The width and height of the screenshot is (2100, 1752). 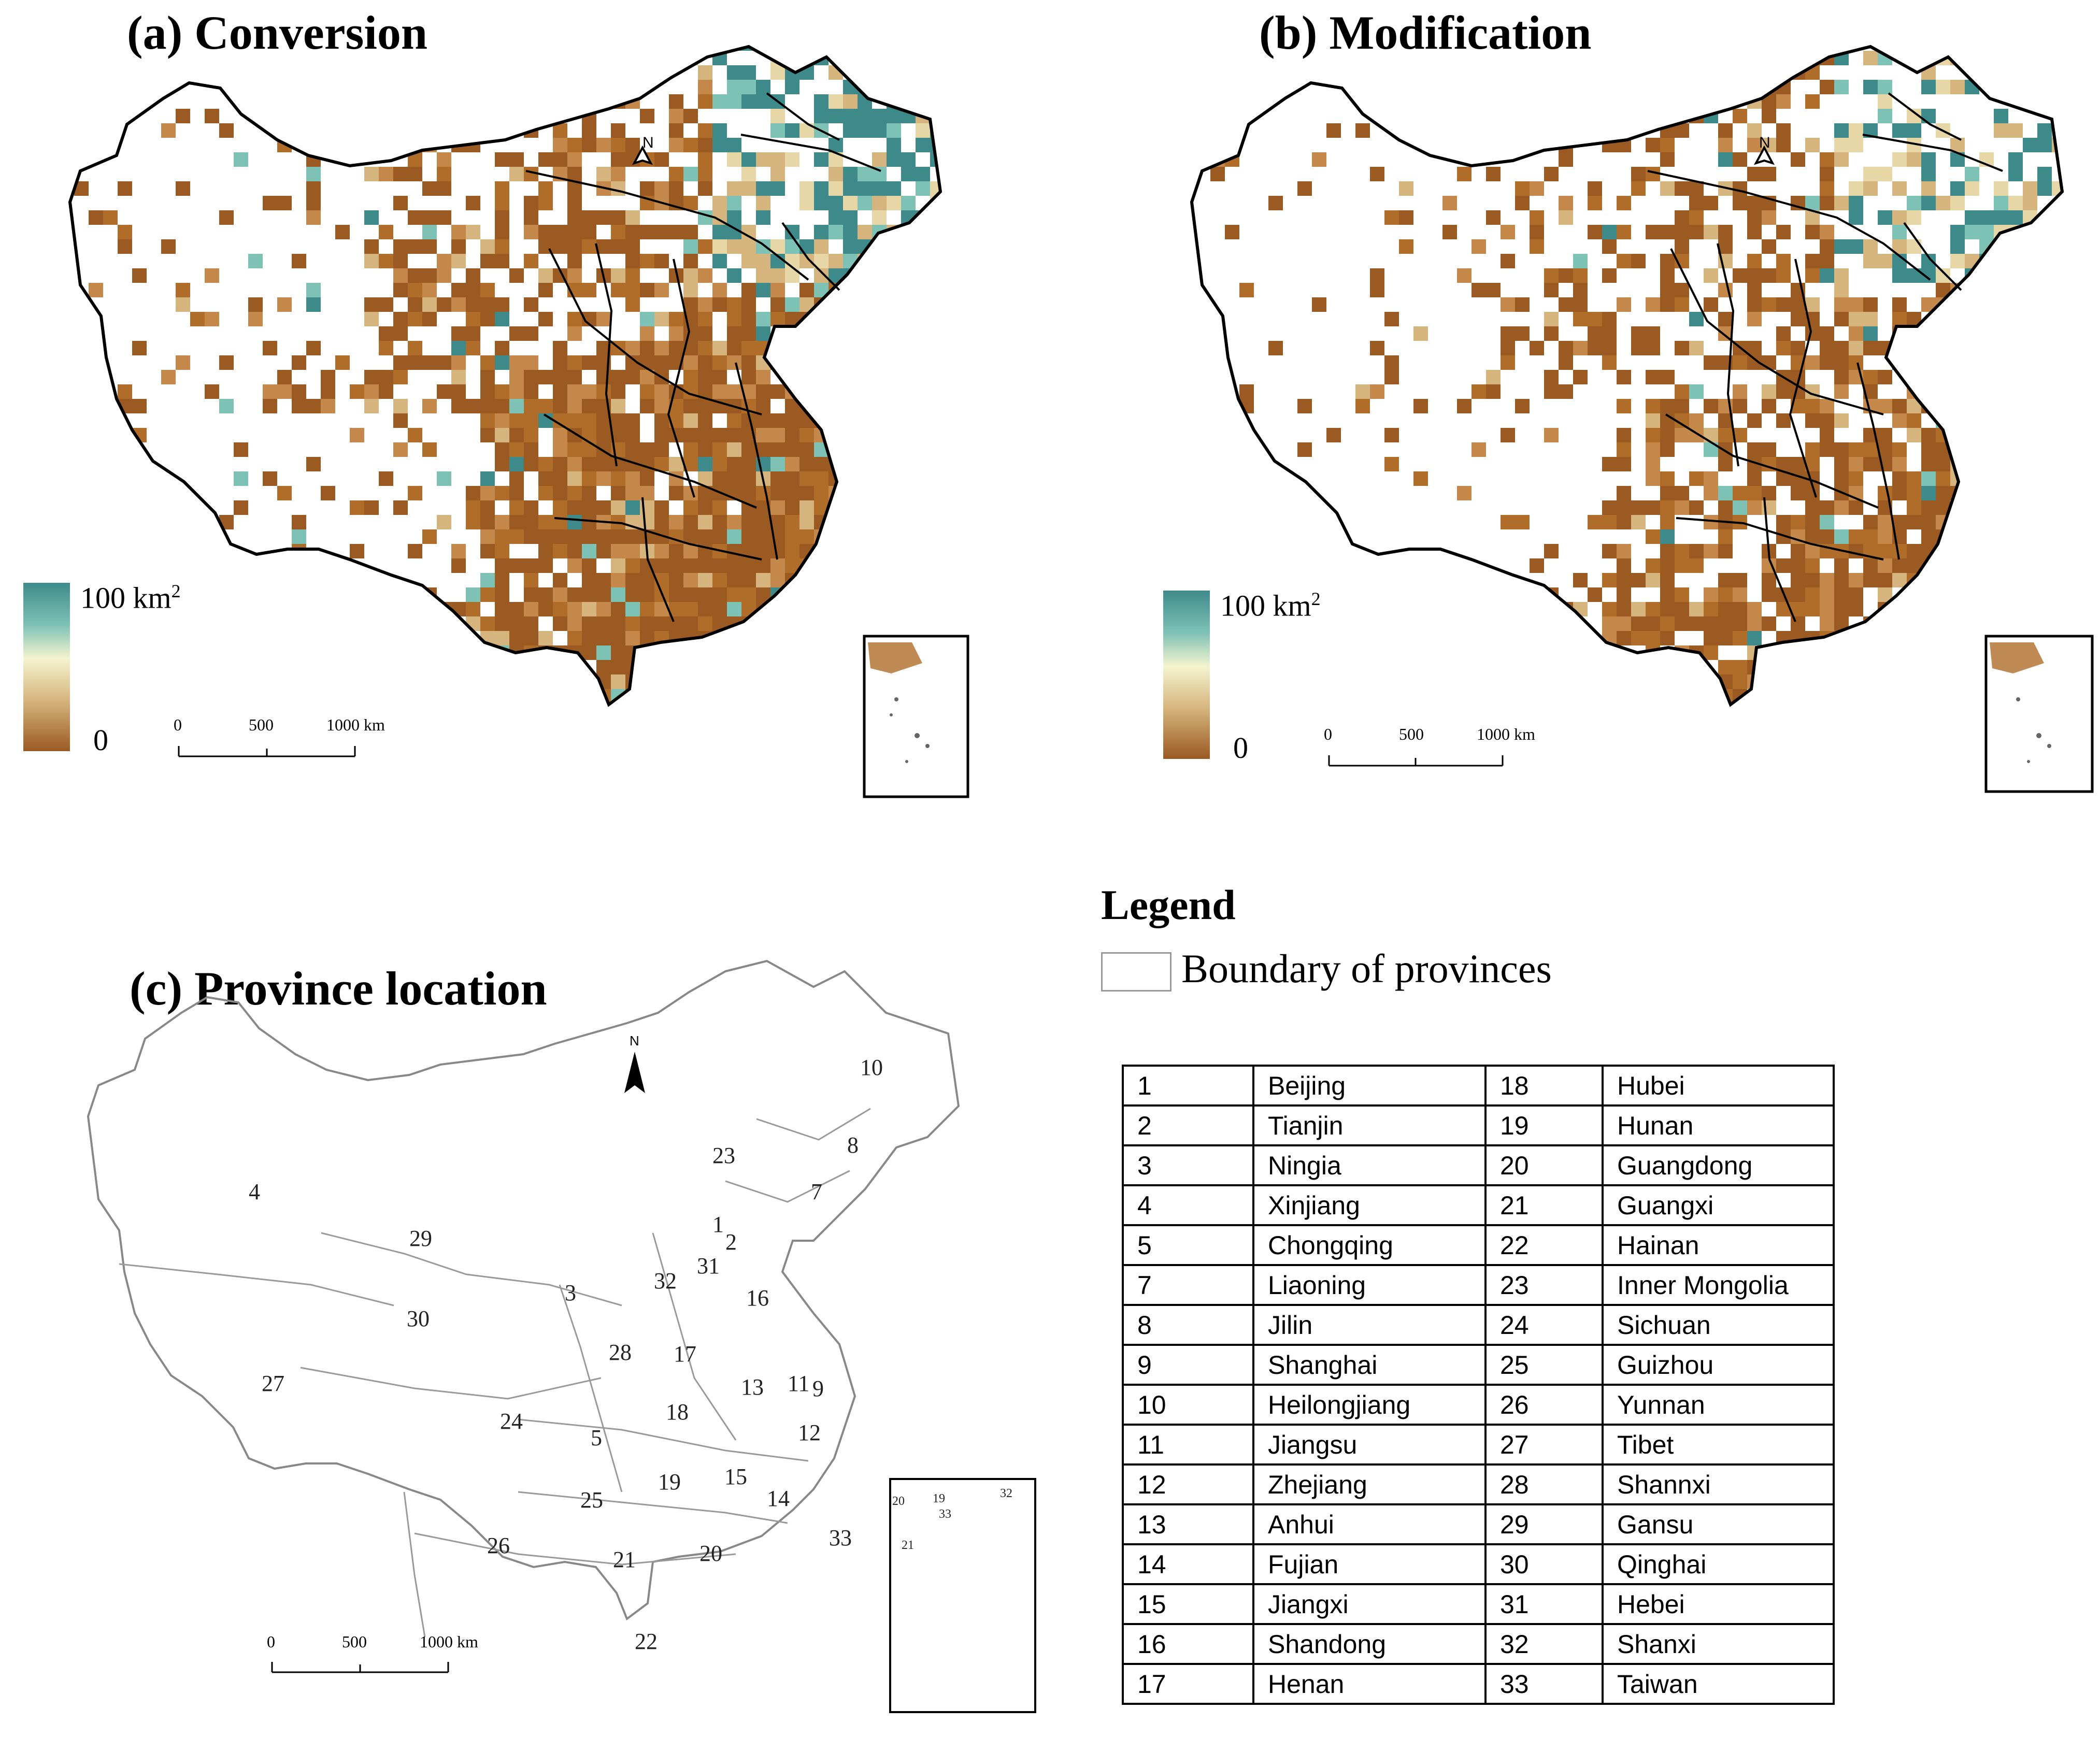 I want to click on province-name-cell: Beijing, so click(x=1369, y=1086).